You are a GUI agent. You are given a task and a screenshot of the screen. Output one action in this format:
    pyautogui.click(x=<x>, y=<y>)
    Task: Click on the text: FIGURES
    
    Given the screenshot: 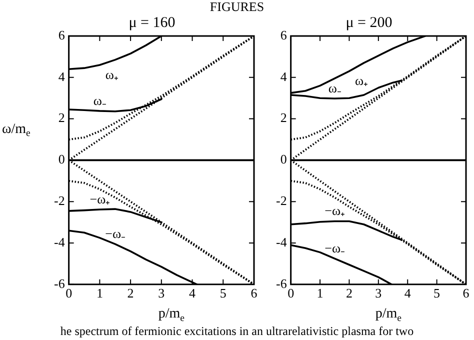 What is the action you would take?
    pyautogui.click(x=237, y=7)
    